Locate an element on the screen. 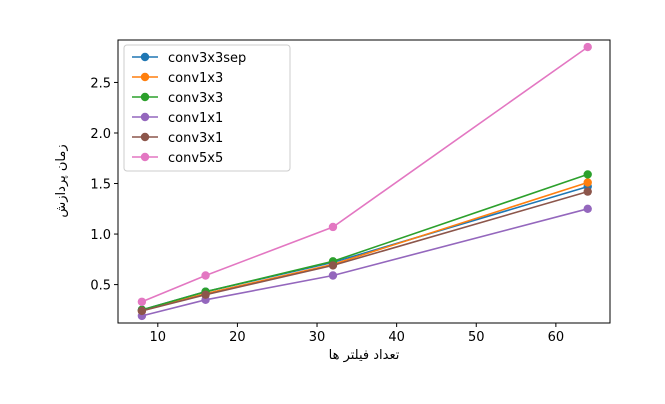 This screenshot has width=665, height=404. x-tick-label: 20 is located at coordinates (237, 337).